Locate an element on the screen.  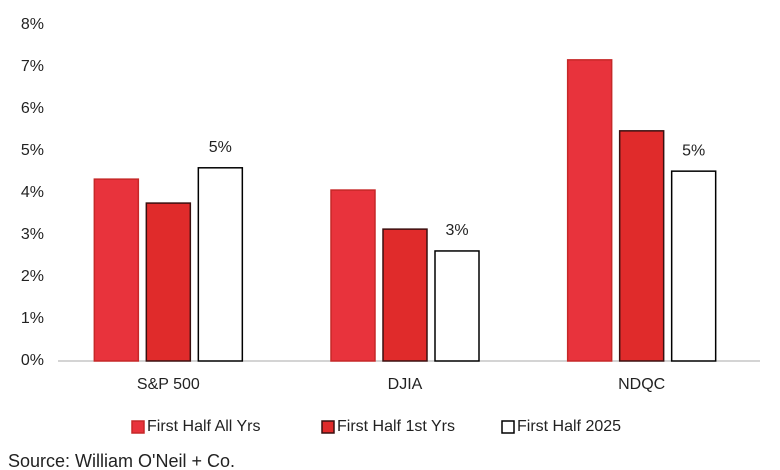
x-tick-label: S&P 500 is located at coordinates (168, 384).